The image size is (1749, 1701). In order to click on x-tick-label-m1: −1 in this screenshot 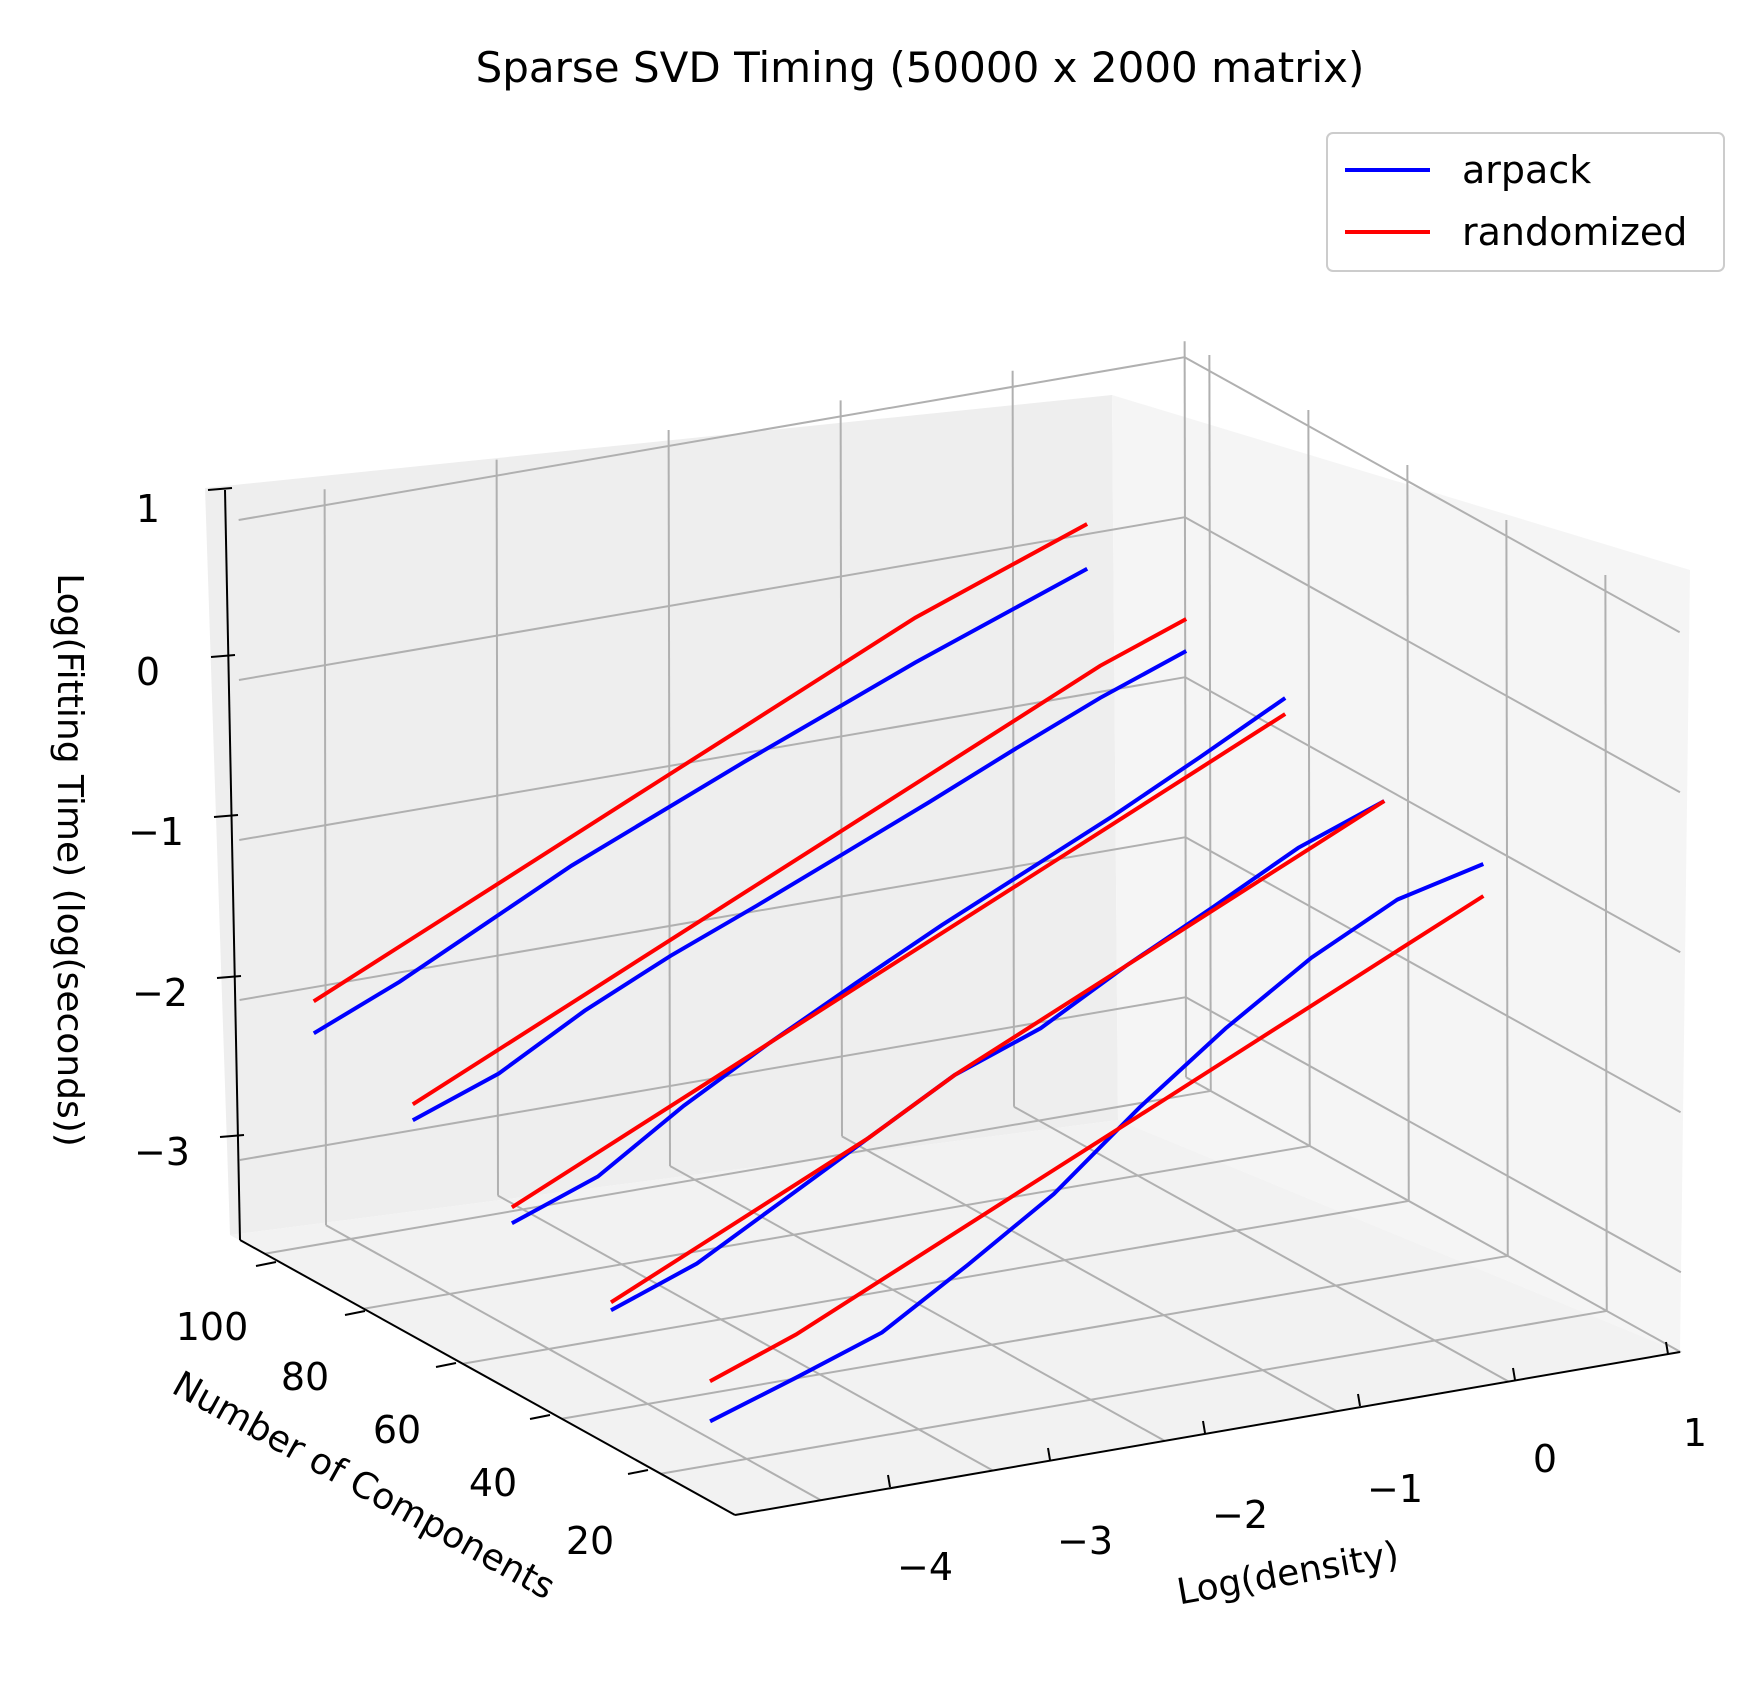, I will do `click(1395, 1489)`.